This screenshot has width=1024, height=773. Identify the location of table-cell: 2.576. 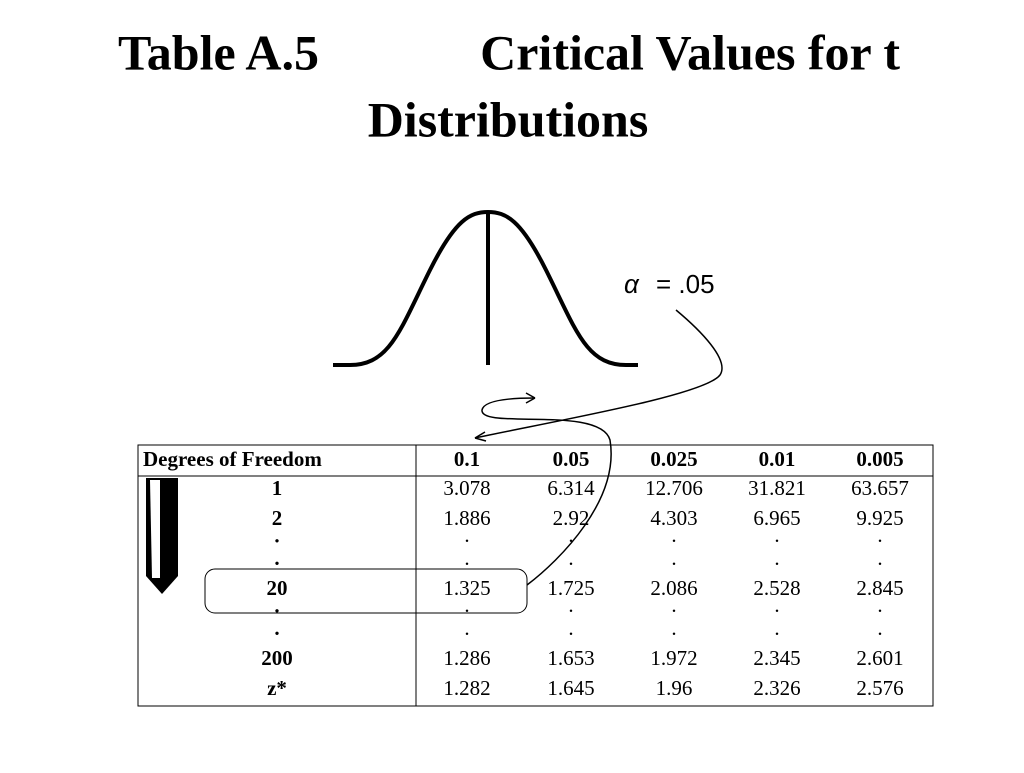
(879, 688).